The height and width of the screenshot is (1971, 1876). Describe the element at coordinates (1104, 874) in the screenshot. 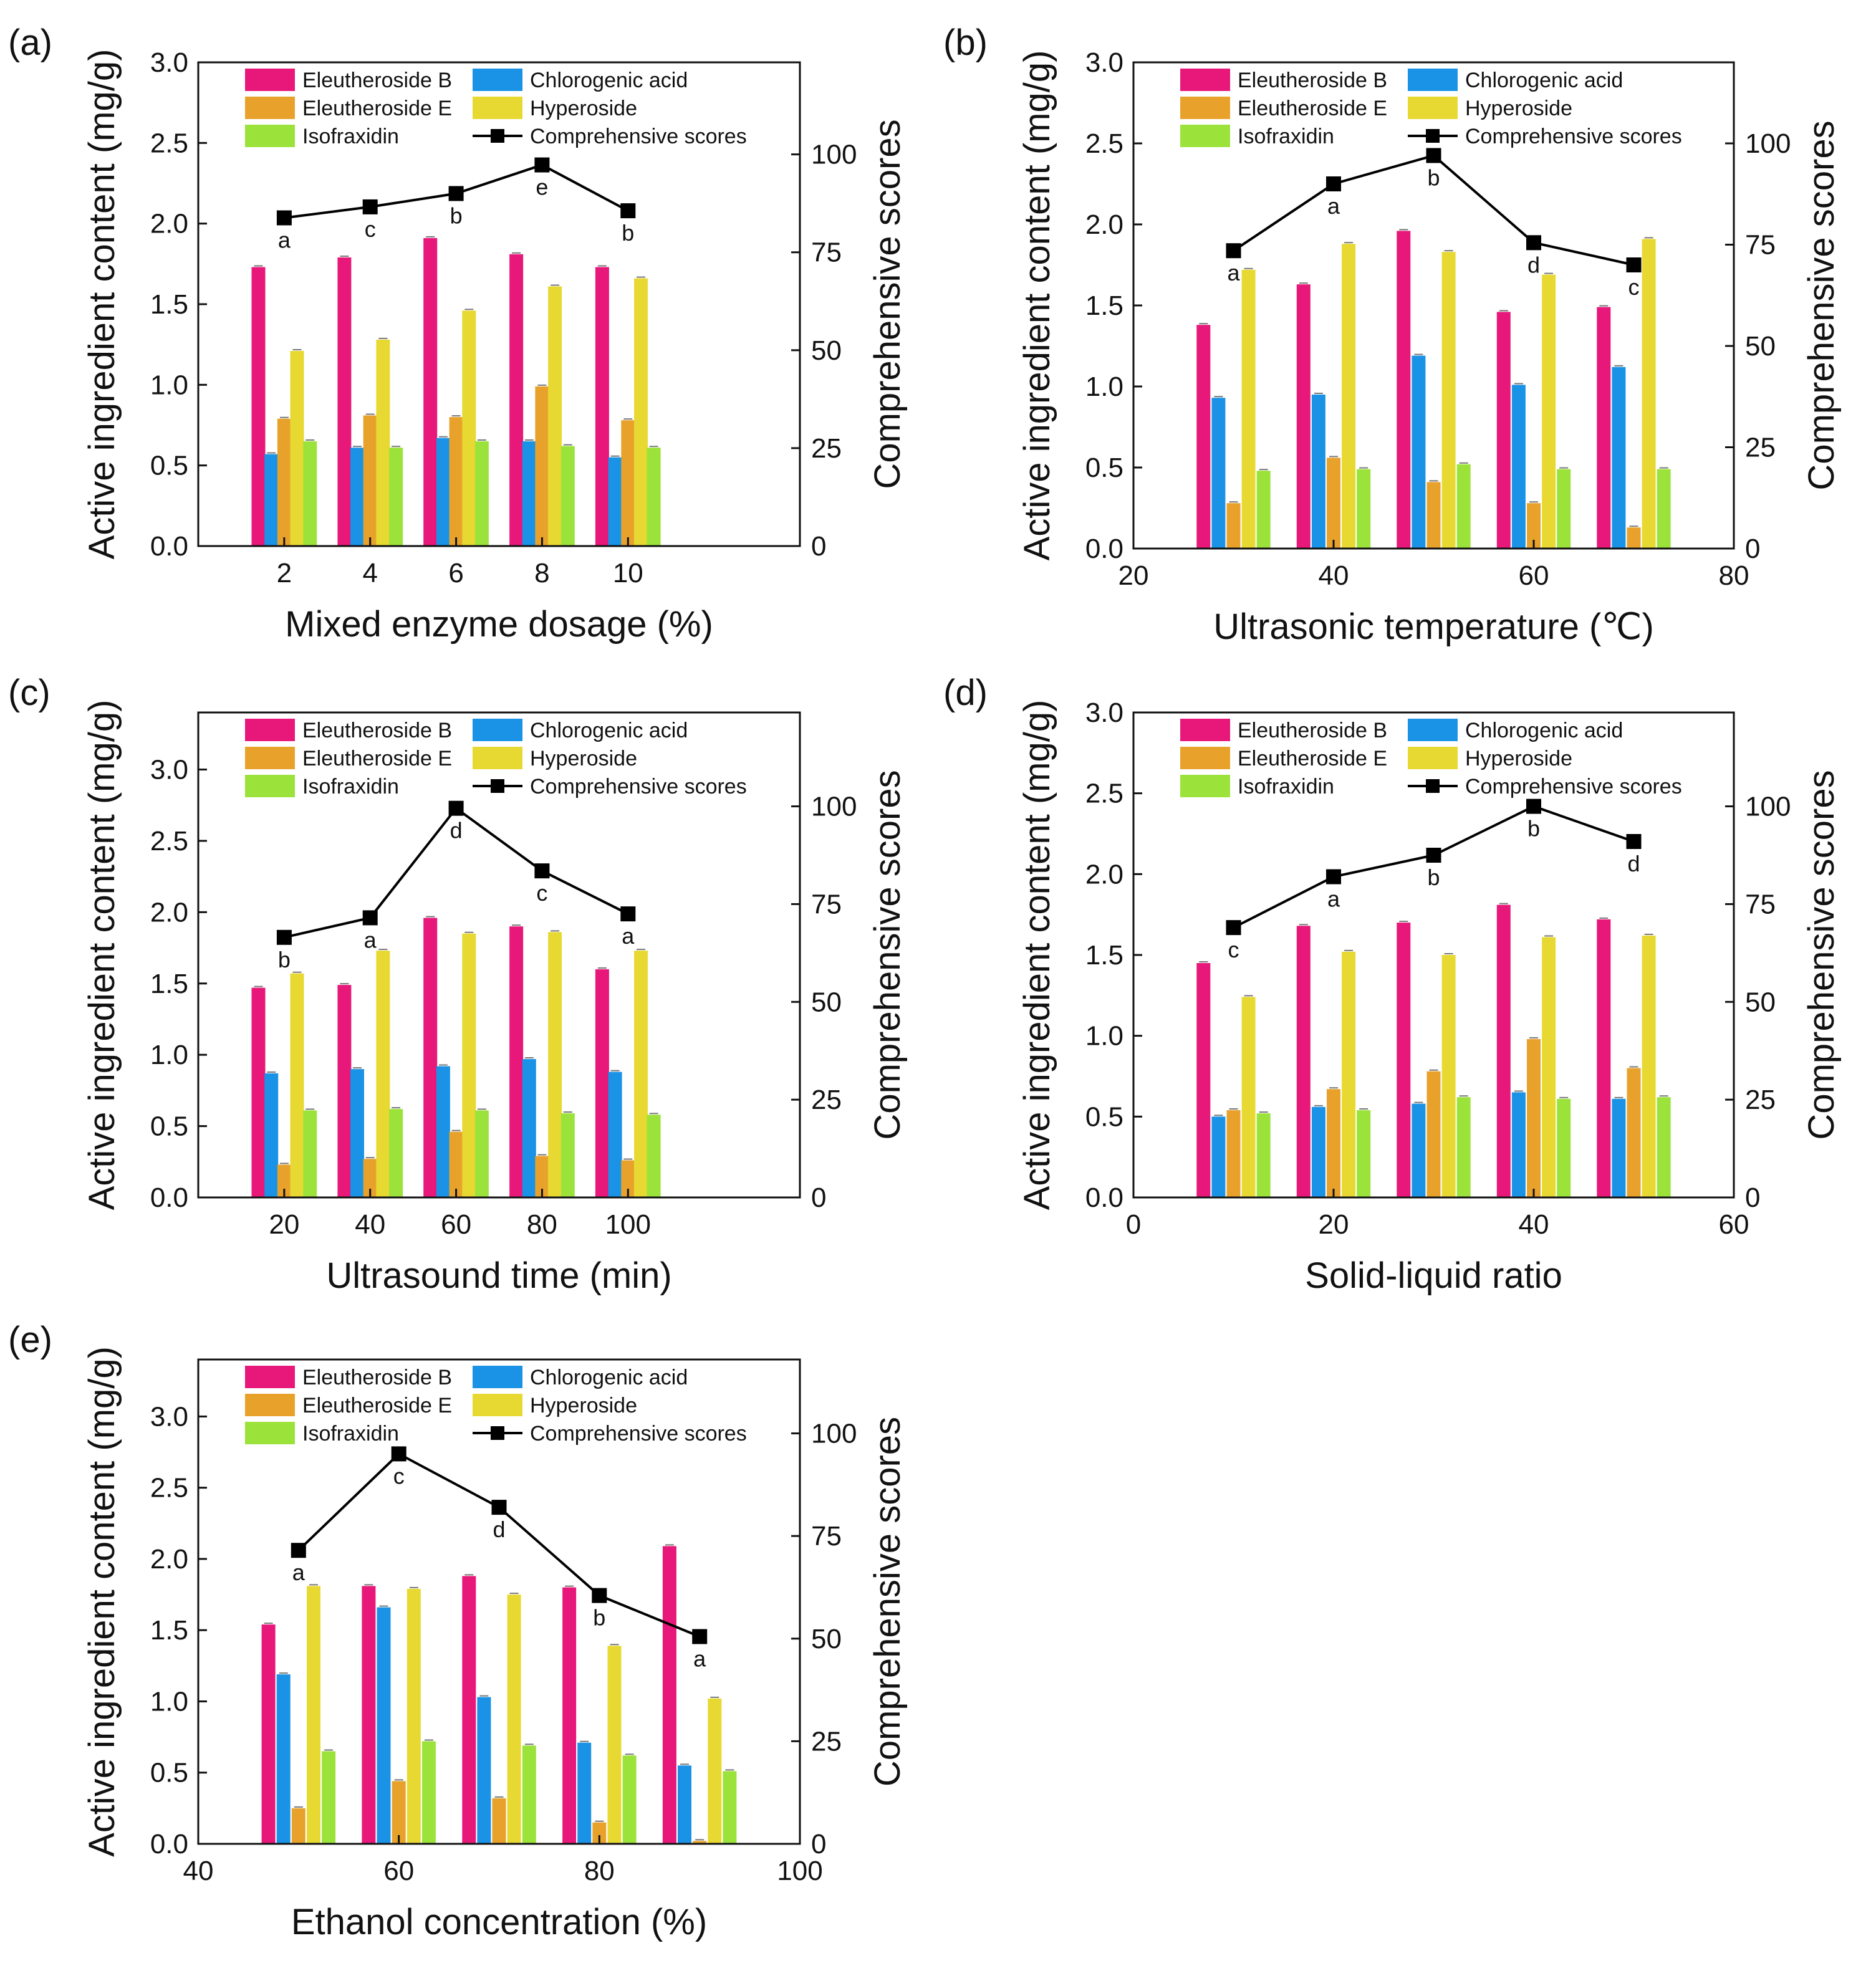

I see `y-tick-label: 2.0` at that location.